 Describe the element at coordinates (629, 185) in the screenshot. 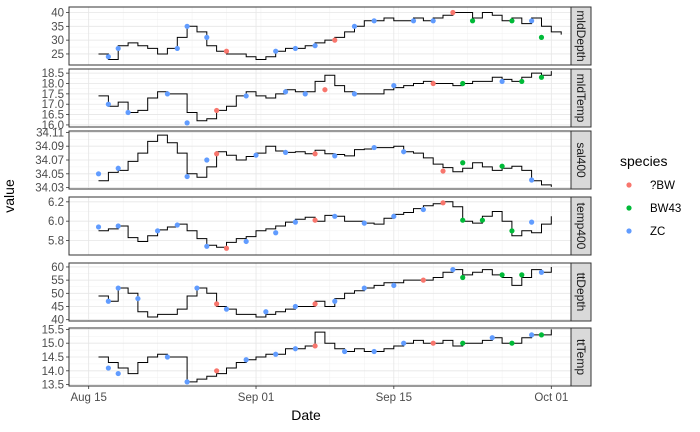

I see `legend-key-?BW` at that location.